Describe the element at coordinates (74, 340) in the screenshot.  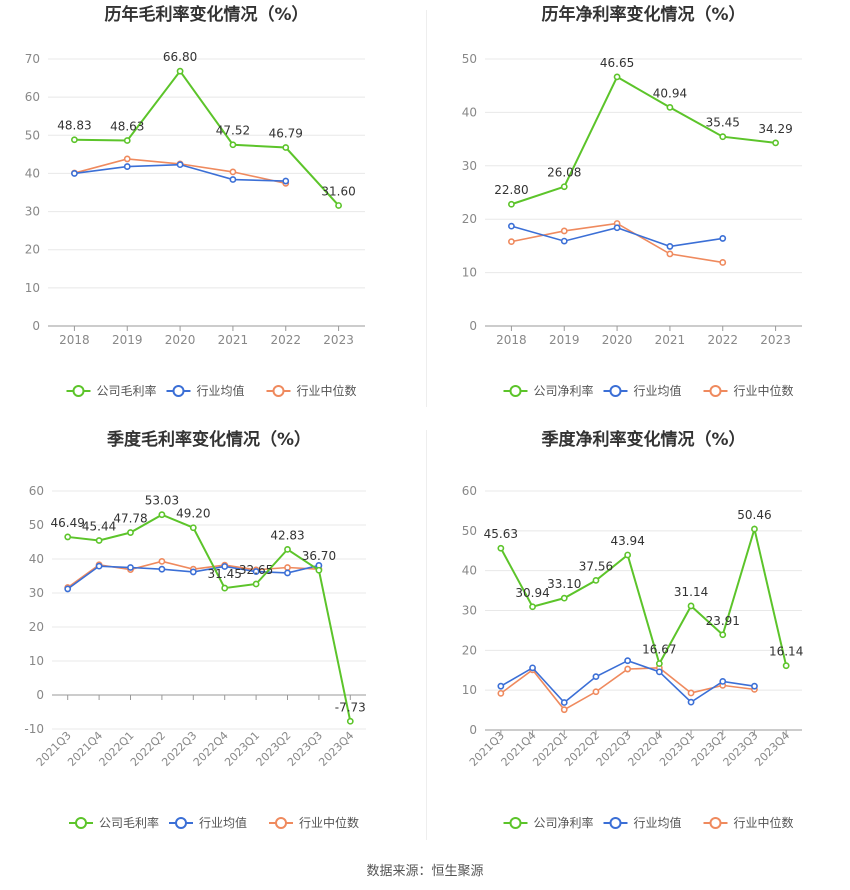
I see `x-tick-label: 2018` at that location.